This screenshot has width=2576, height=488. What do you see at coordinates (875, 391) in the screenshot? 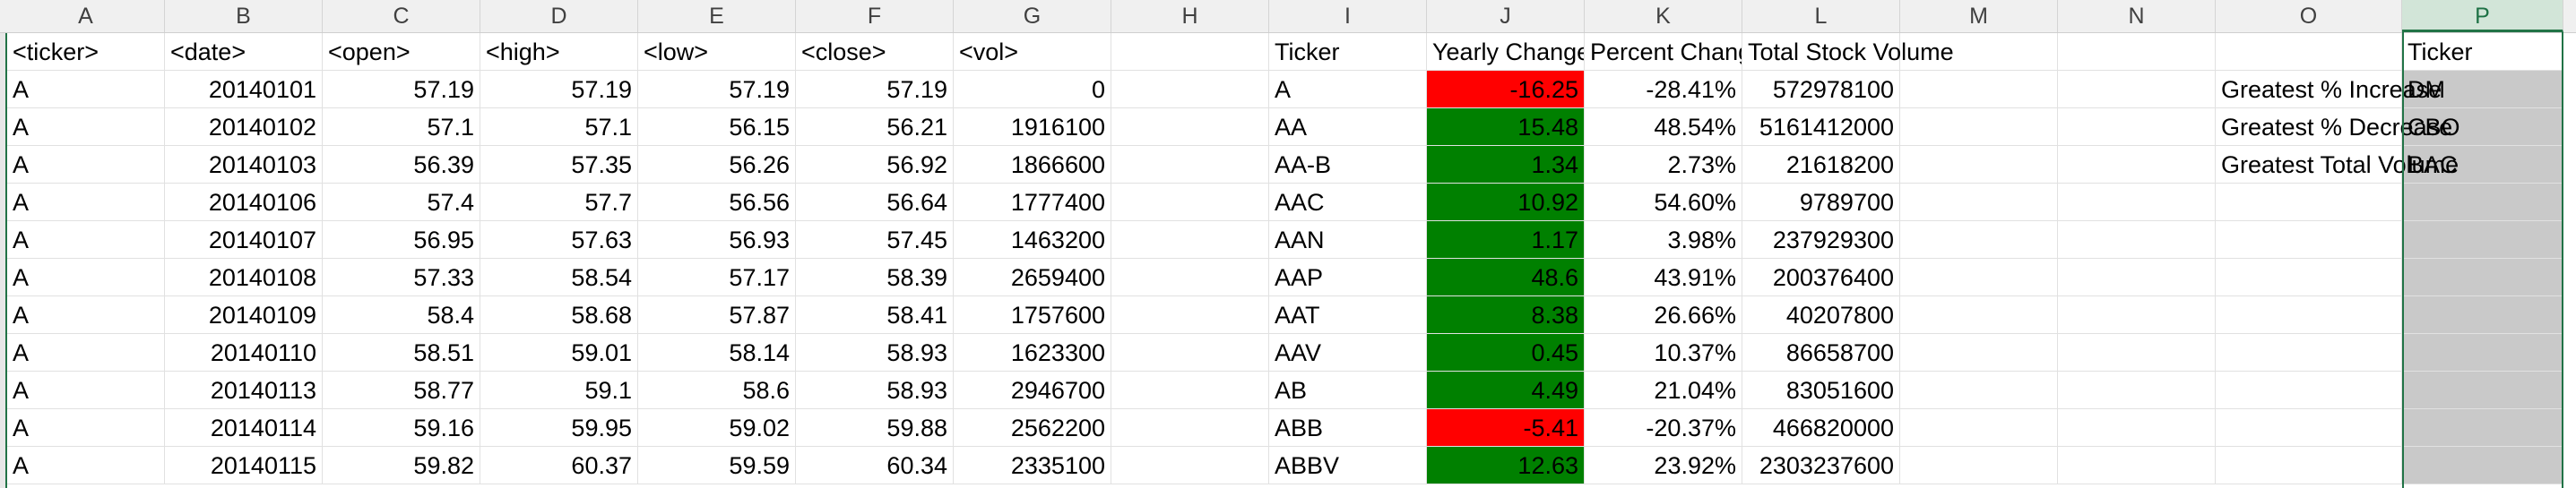
I see `cell-f10: 58.93` at bounding box center [875, 391].